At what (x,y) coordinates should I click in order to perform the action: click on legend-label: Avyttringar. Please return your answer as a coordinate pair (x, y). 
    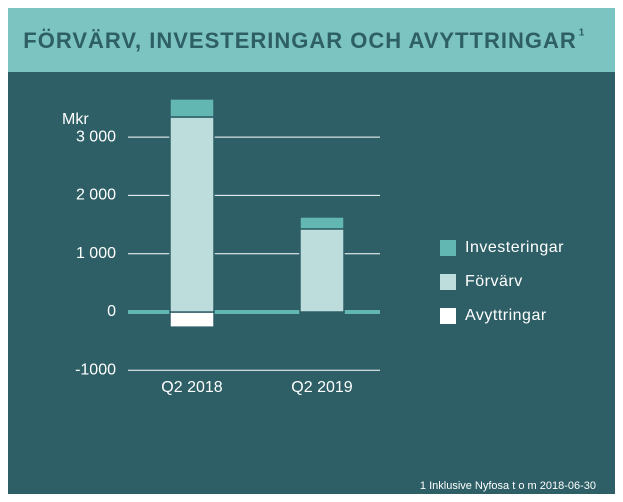
    Looking at the image, I should click on (506, 315).